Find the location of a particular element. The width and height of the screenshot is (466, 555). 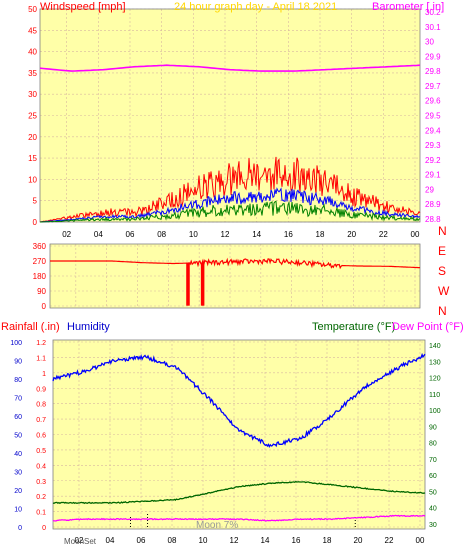

time-tick: 12 is located at coordinates (225, 234).